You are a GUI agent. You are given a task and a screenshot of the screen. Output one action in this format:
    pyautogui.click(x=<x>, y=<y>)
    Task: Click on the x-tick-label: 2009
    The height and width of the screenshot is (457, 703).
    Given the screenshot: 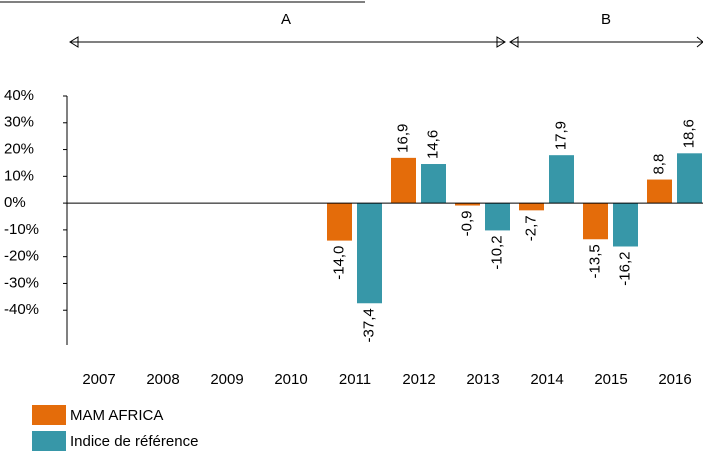 What is the action you would take?
    pyautogui.click(x=226, y=379)
    